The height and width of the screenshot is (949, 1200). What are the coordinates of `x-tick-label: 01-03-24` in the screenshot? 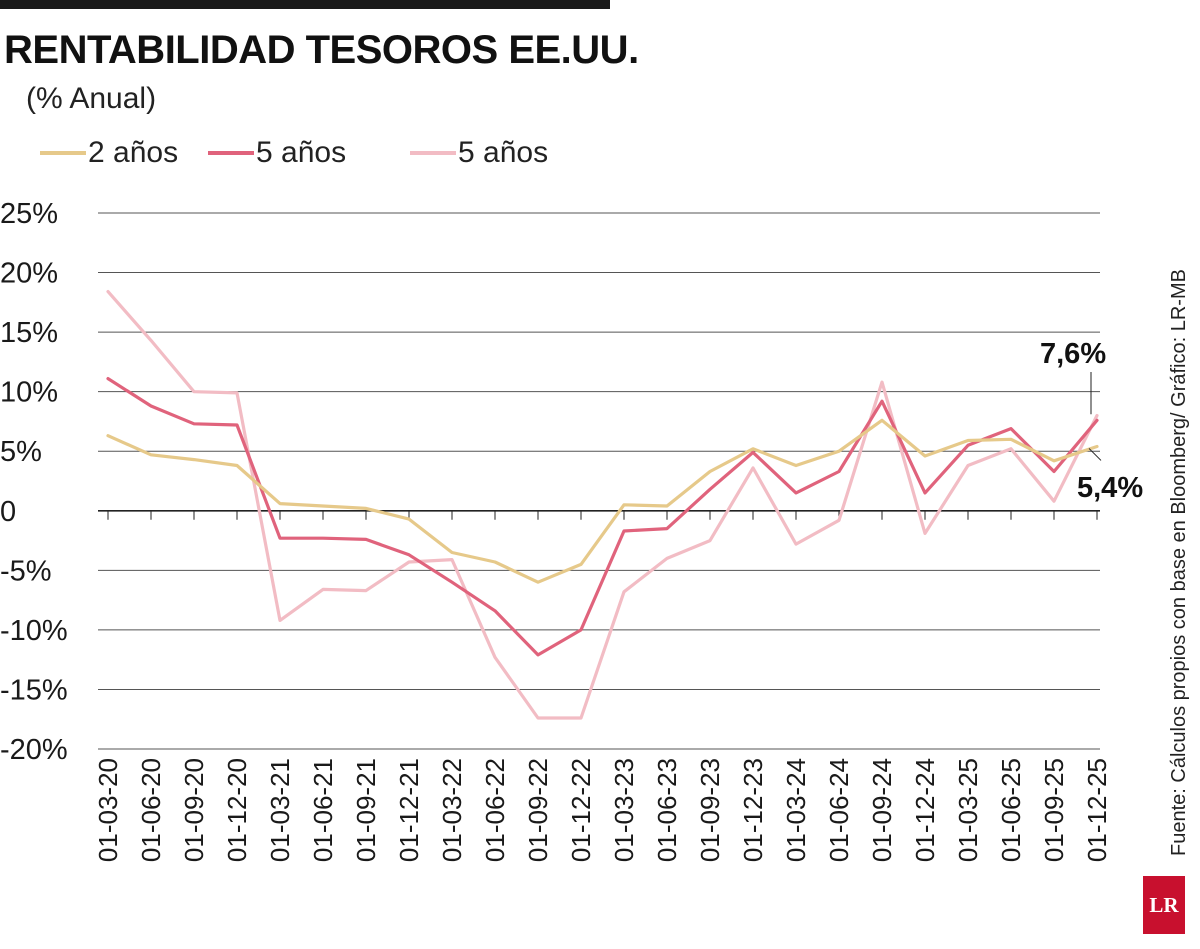 It's located at (796, 810).